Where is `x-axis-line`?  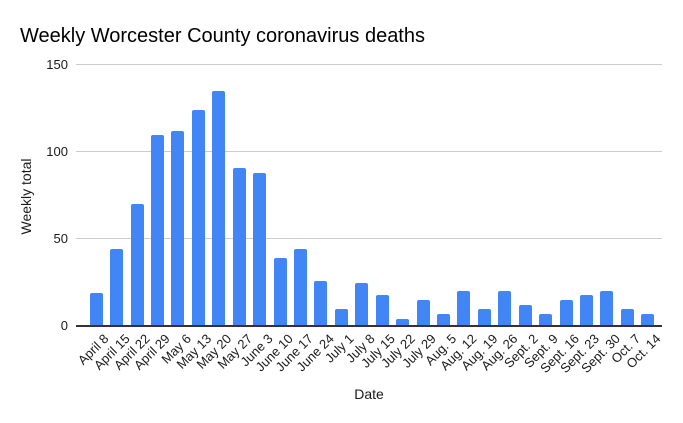
x-axis-line is located at coordinates (369, 326).